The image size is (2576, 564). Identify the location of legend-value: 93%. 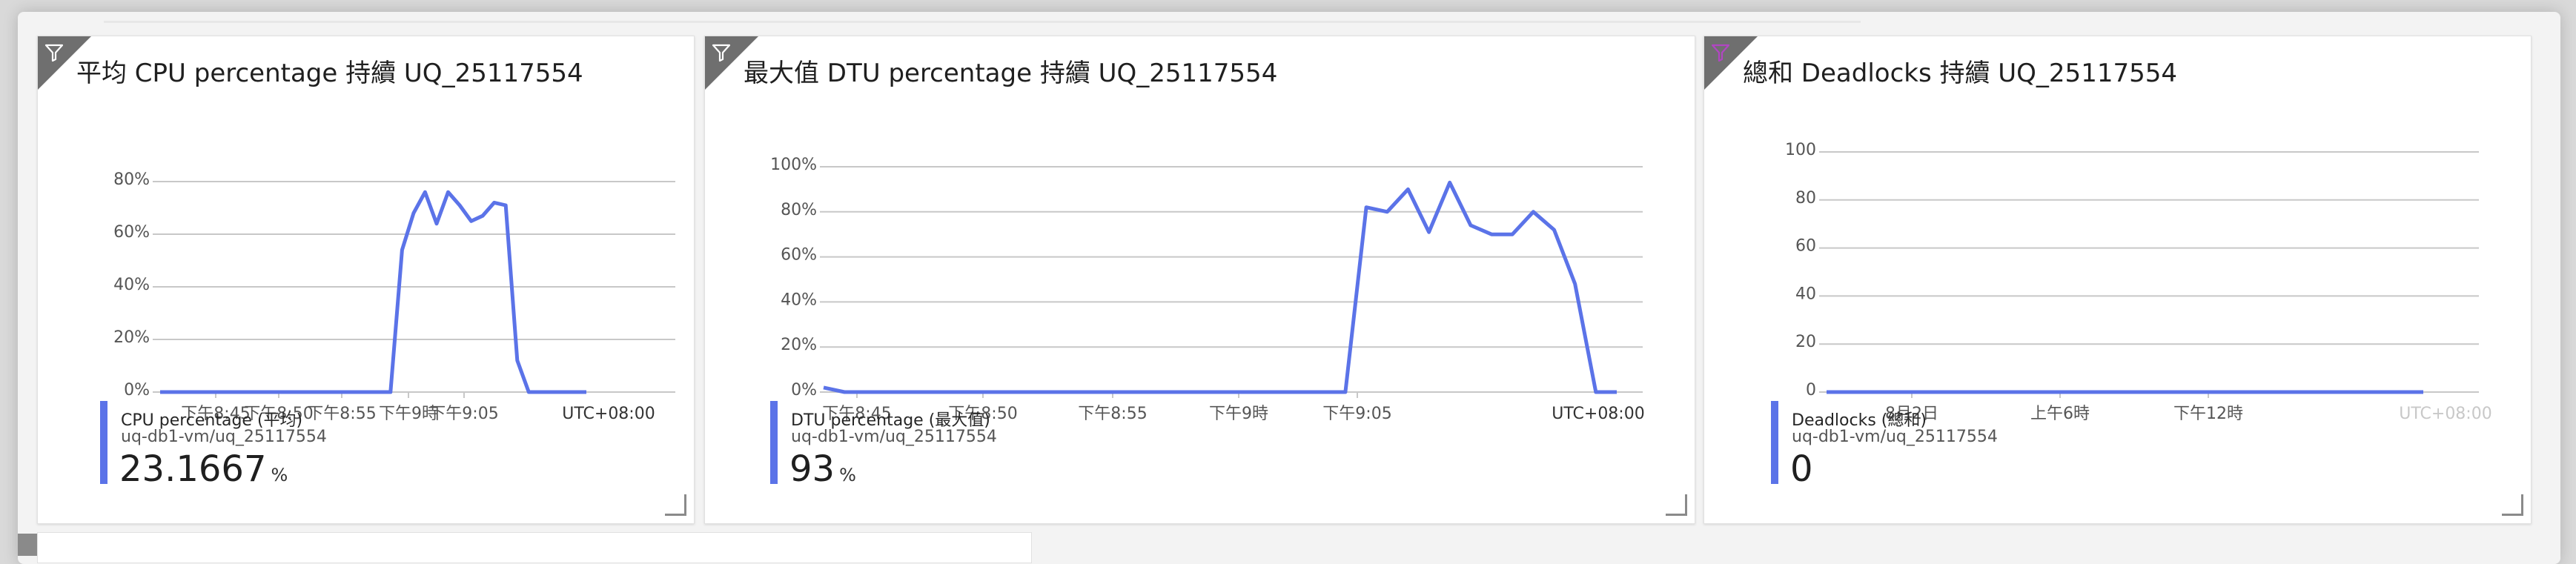
(822, 469).